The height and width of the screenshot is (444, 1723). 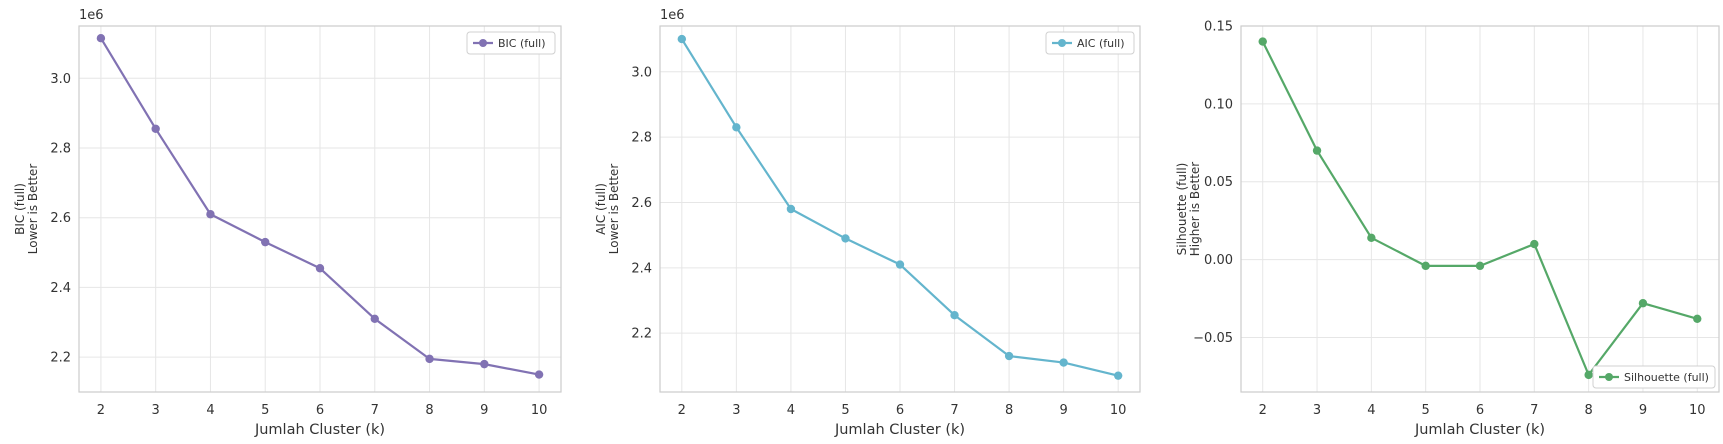 I want to click on y-axis-label: AIC (full)Lower is Better, so click(x=607, y=209).